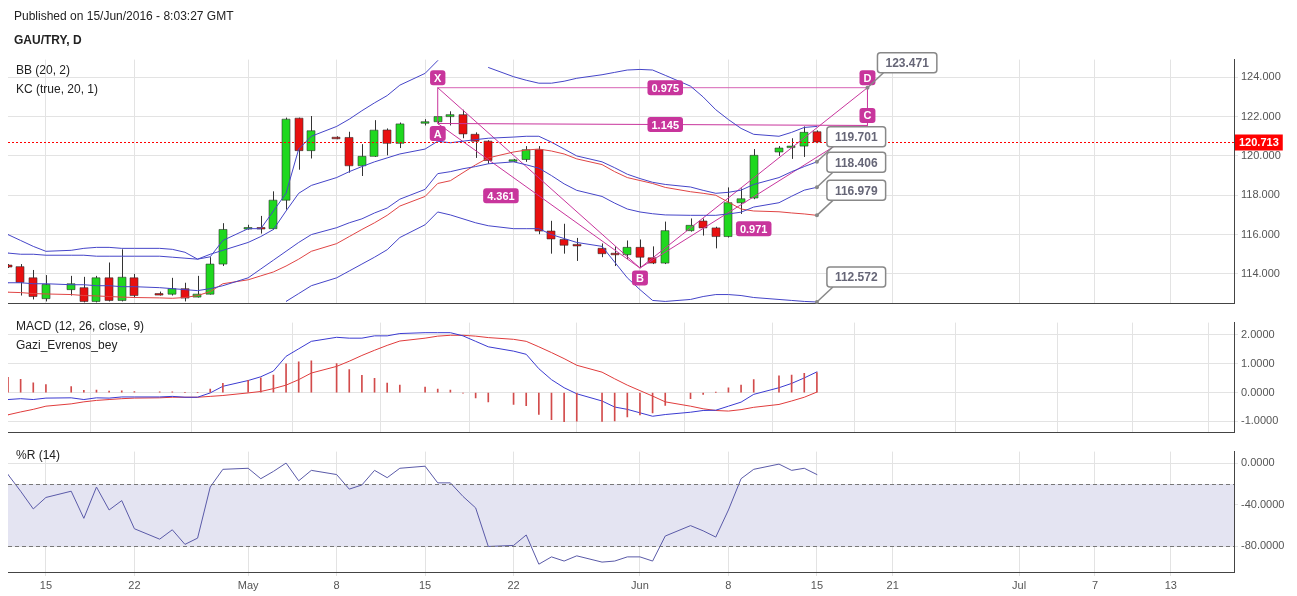 This screenshot has width=1297, height=596. I want to click on annotation: 1.145, so click(665, 124).